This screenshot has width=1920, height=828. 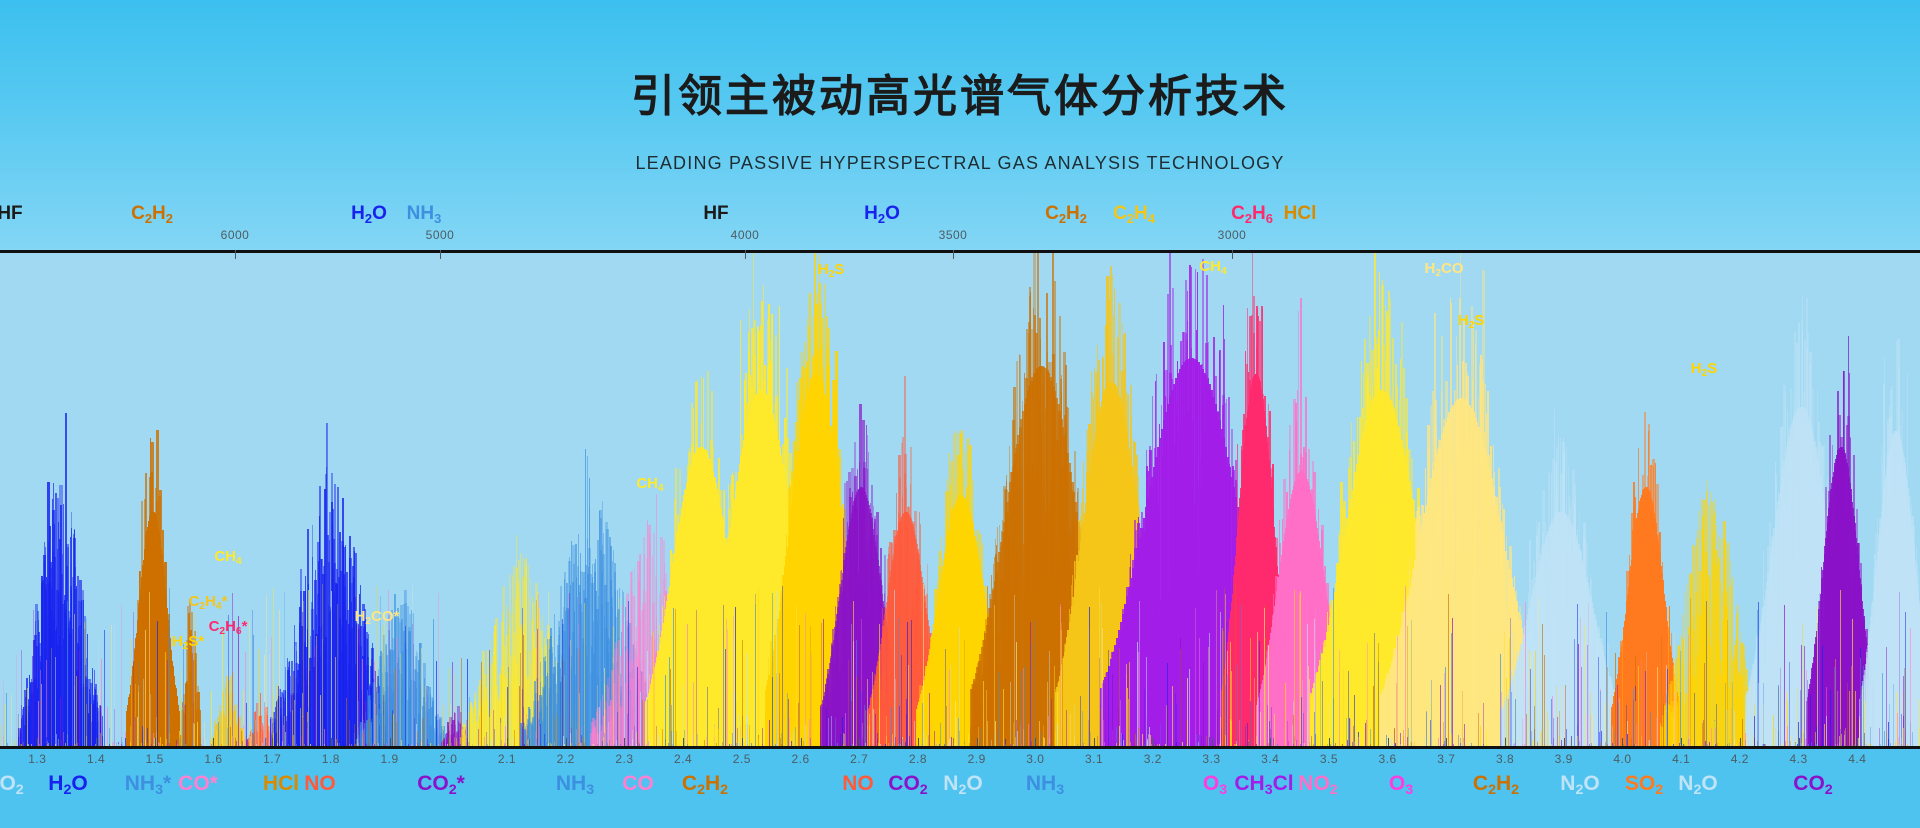 What do you see at coordinates (1564, 759) in the screenshot?
I see `axis-bottom-tick-label: 3.9` at bounding box center [1564, 759].